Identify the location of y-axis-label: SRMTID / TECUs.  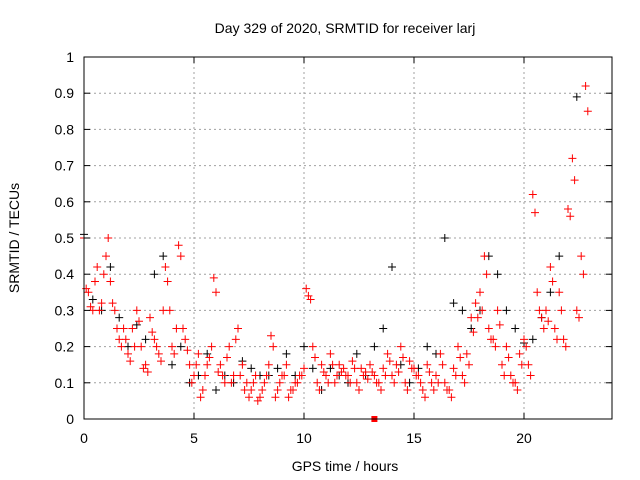
(14, 238).